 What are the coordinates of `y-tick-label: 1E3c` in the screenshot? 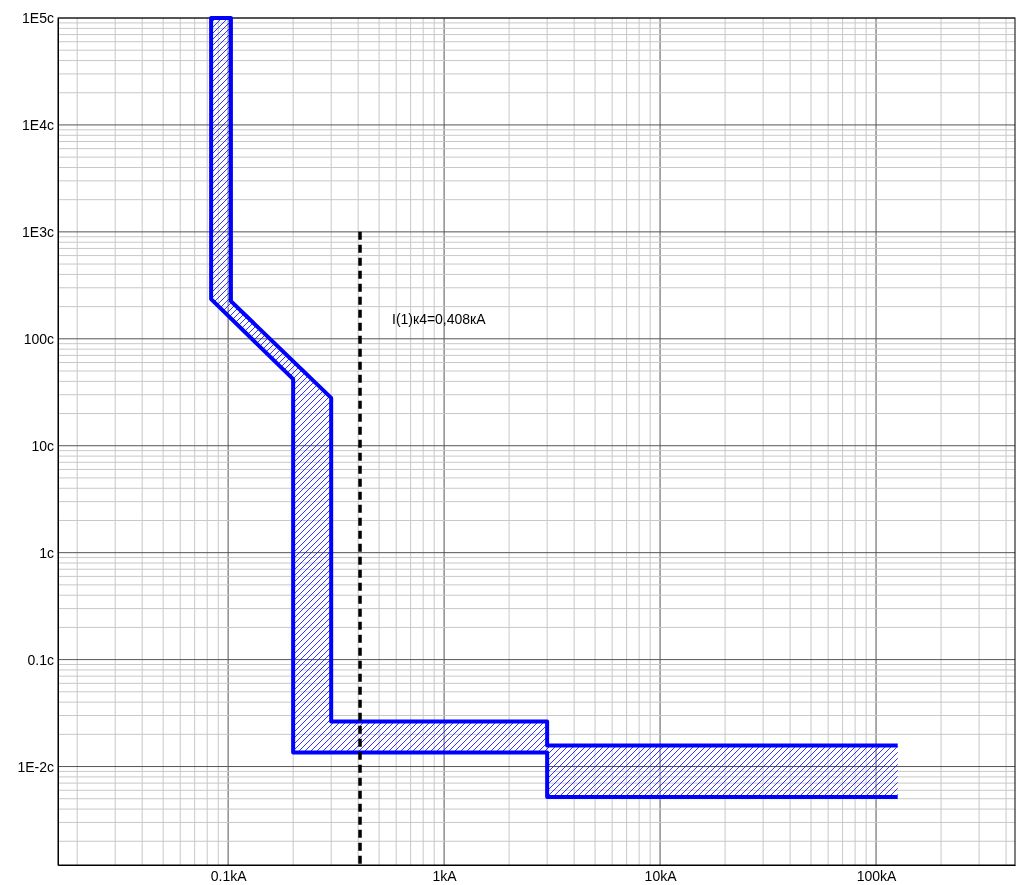 It's located at (38, 231).